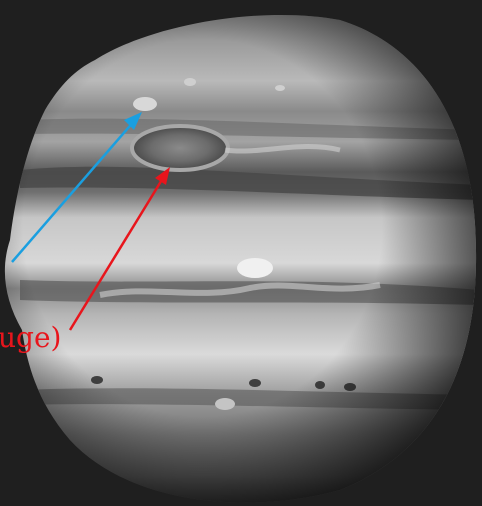  What do you see at coordinates (119, 249) in the screenshot?
I see `red-arrow` at bounding box center [119, 249].